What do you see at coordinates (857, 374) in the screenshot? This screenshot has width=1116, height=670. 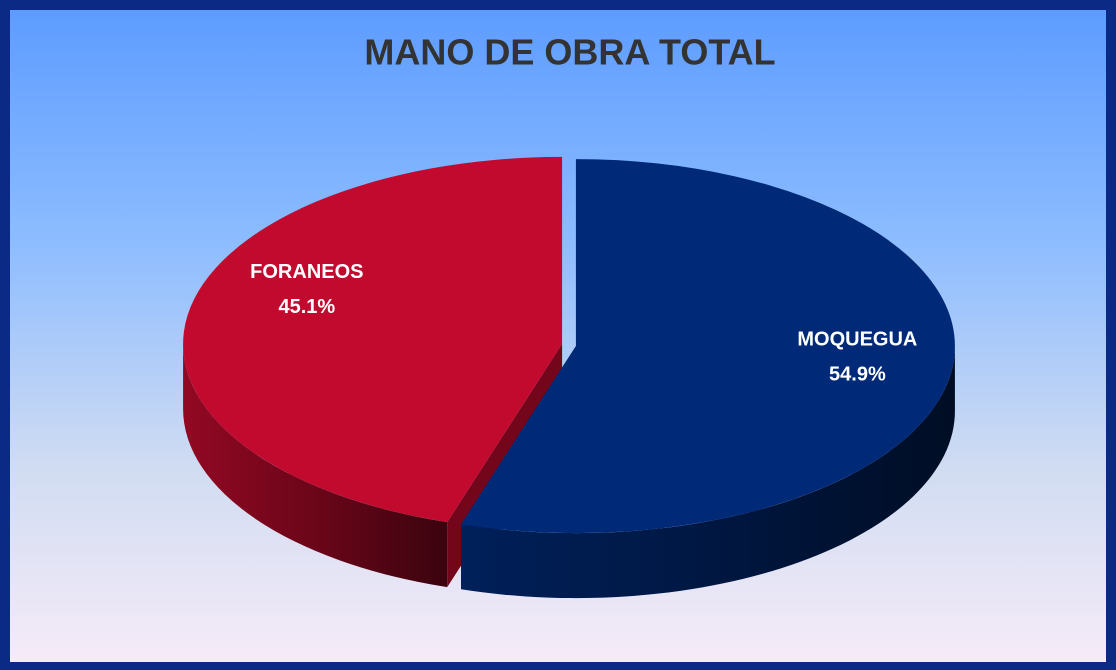 I see `slice-value-label: 54.9%` at bounding box center [857, 374].